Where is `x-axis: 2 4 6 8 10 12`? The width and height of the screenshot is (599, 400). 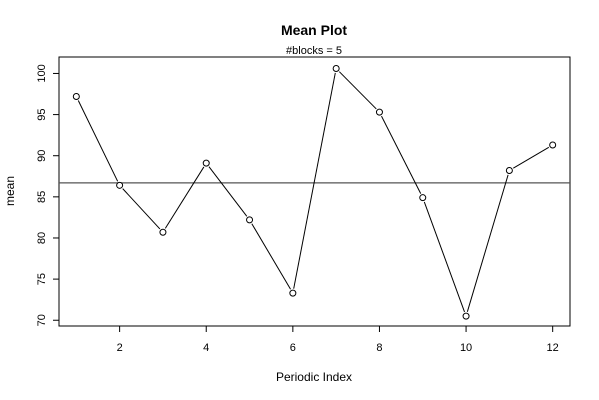 x-axis: 2 4 6 8 10 12 is located at coordinates (338, 340).